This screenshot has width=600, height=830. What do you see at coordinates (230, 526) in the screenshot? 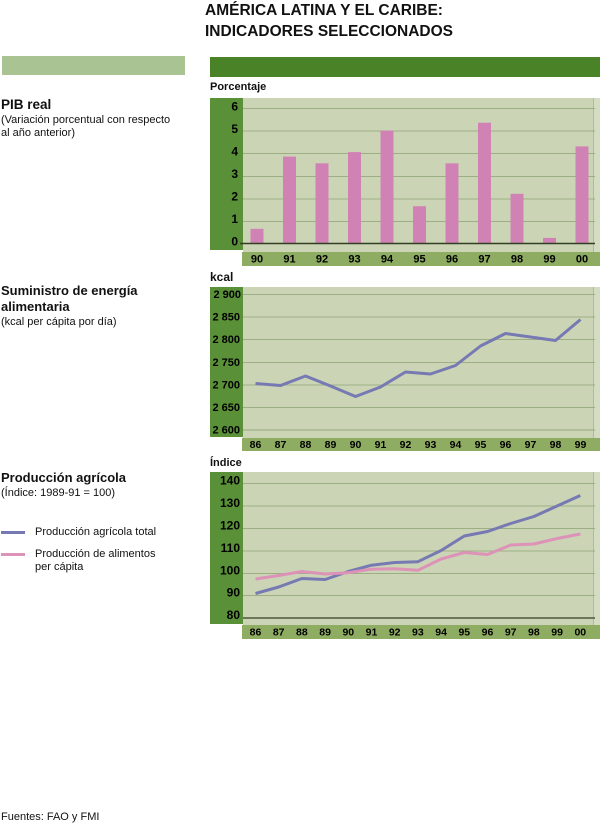
I see `svg-text: 120` at bounding box center [230, 526].